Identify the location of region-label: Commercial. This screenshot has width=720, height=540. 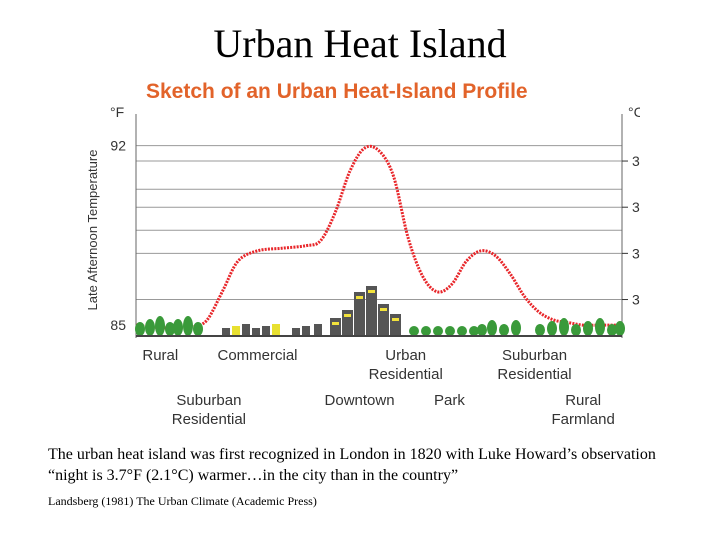
(257, 355).